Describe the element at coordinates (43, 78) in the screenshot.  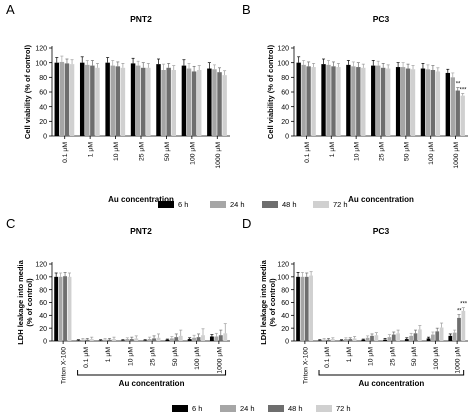
I see `y-tick-label: 80` at that location.